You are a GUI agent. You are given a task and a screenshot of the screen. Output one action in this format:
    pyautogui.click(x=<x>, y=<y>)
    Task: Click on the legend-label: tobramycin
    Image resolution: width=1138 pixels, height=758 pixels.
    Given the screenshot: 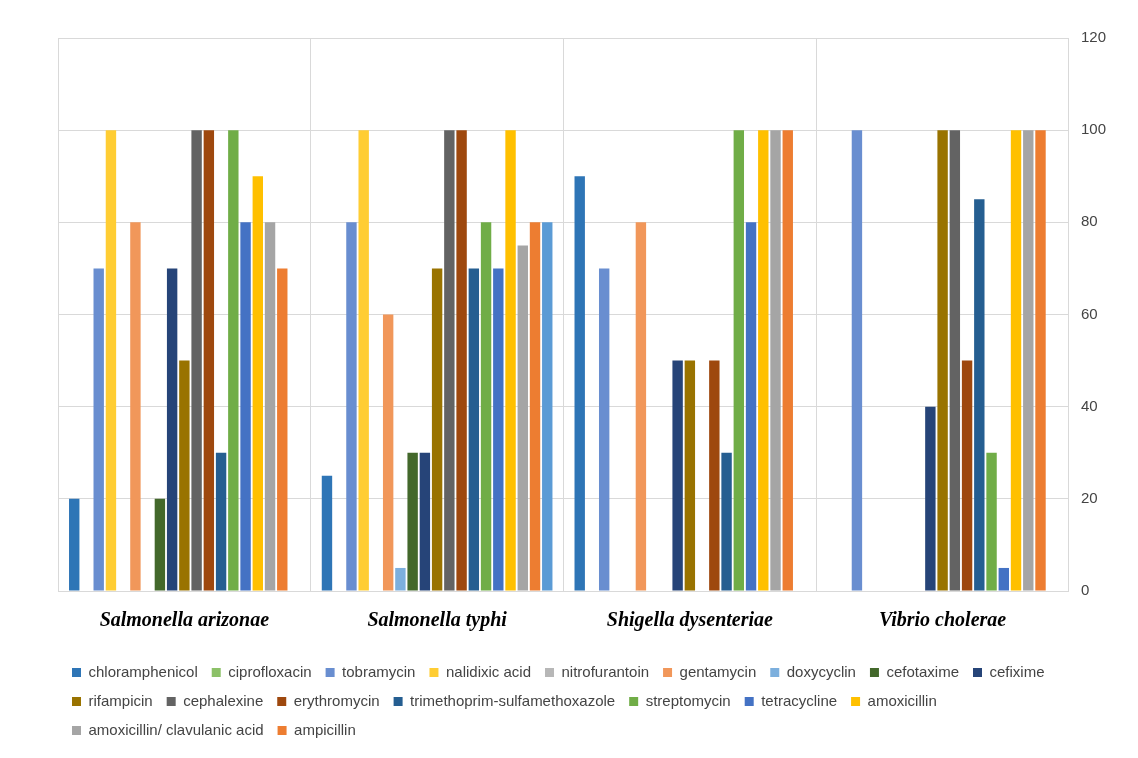 What is the action you would take?
    pyautogui.click(x=379, y=671)
    